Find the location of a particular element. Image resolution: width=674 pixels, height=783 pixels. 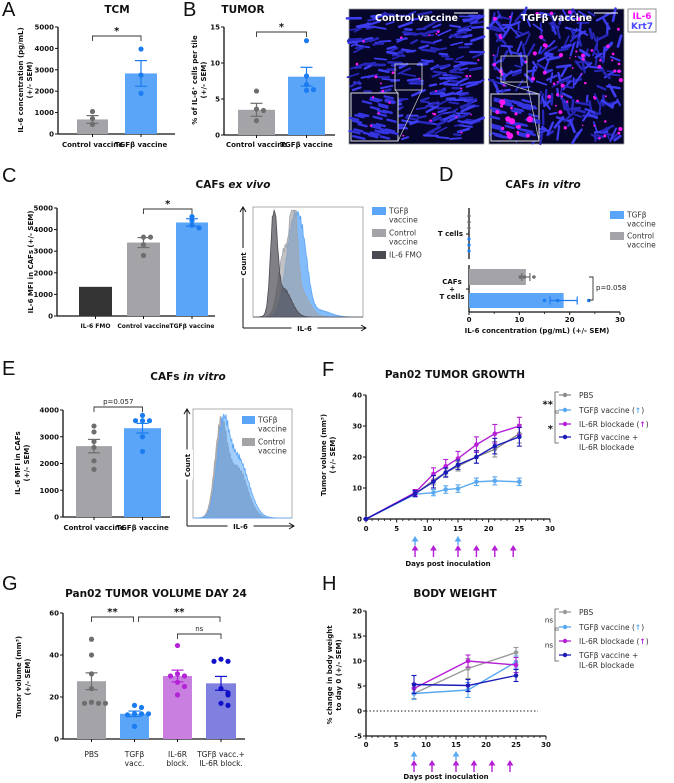

inset-region is located at coordinates (514, 69).